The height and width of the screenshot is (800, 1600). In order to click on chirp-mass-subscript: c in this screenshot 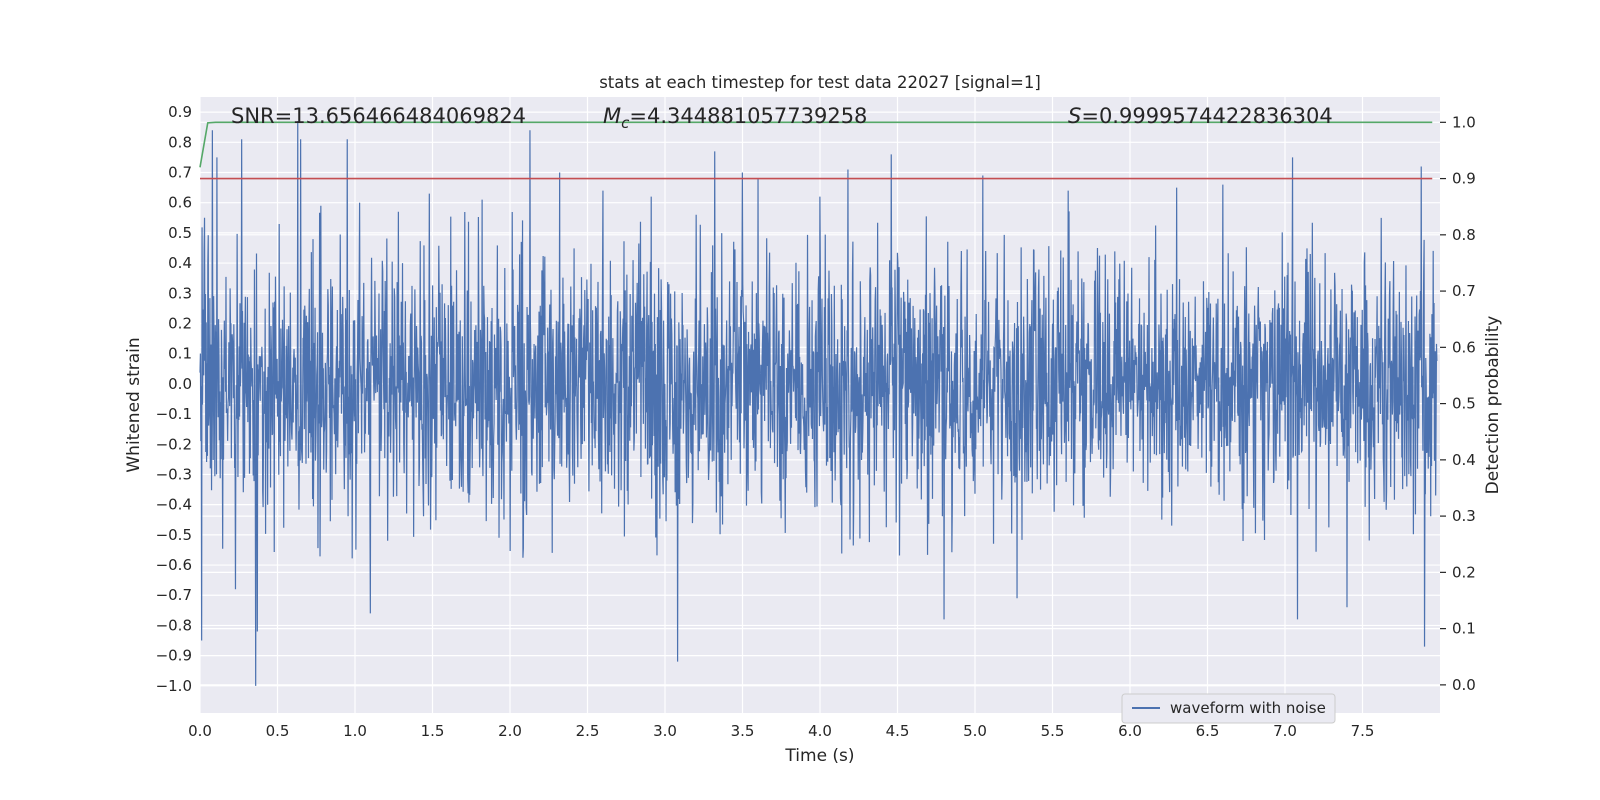, I will do `click(625, 123)`.